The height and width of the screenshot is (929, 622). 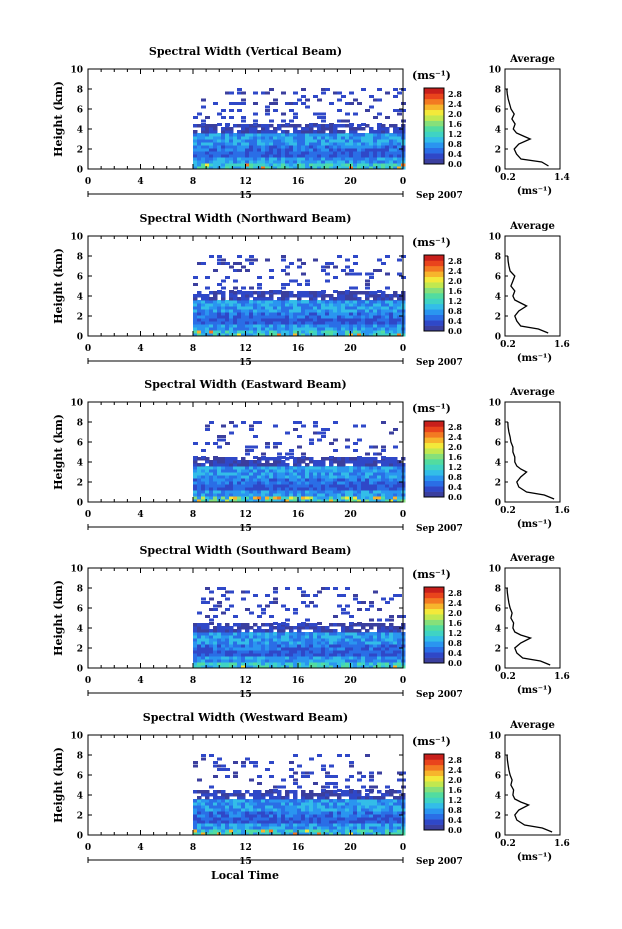 What do you see at coordinates (246, 218) in the screenshot?
I see `panel-title: Spectral Width (Northward Beam)` at bounding box center [246, 218].